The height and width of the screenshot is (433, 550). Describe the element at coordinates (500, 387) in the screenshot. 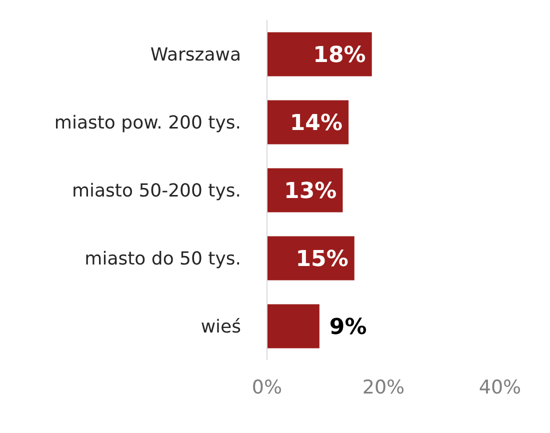

I see `x-tick-label: 40%` at that location.